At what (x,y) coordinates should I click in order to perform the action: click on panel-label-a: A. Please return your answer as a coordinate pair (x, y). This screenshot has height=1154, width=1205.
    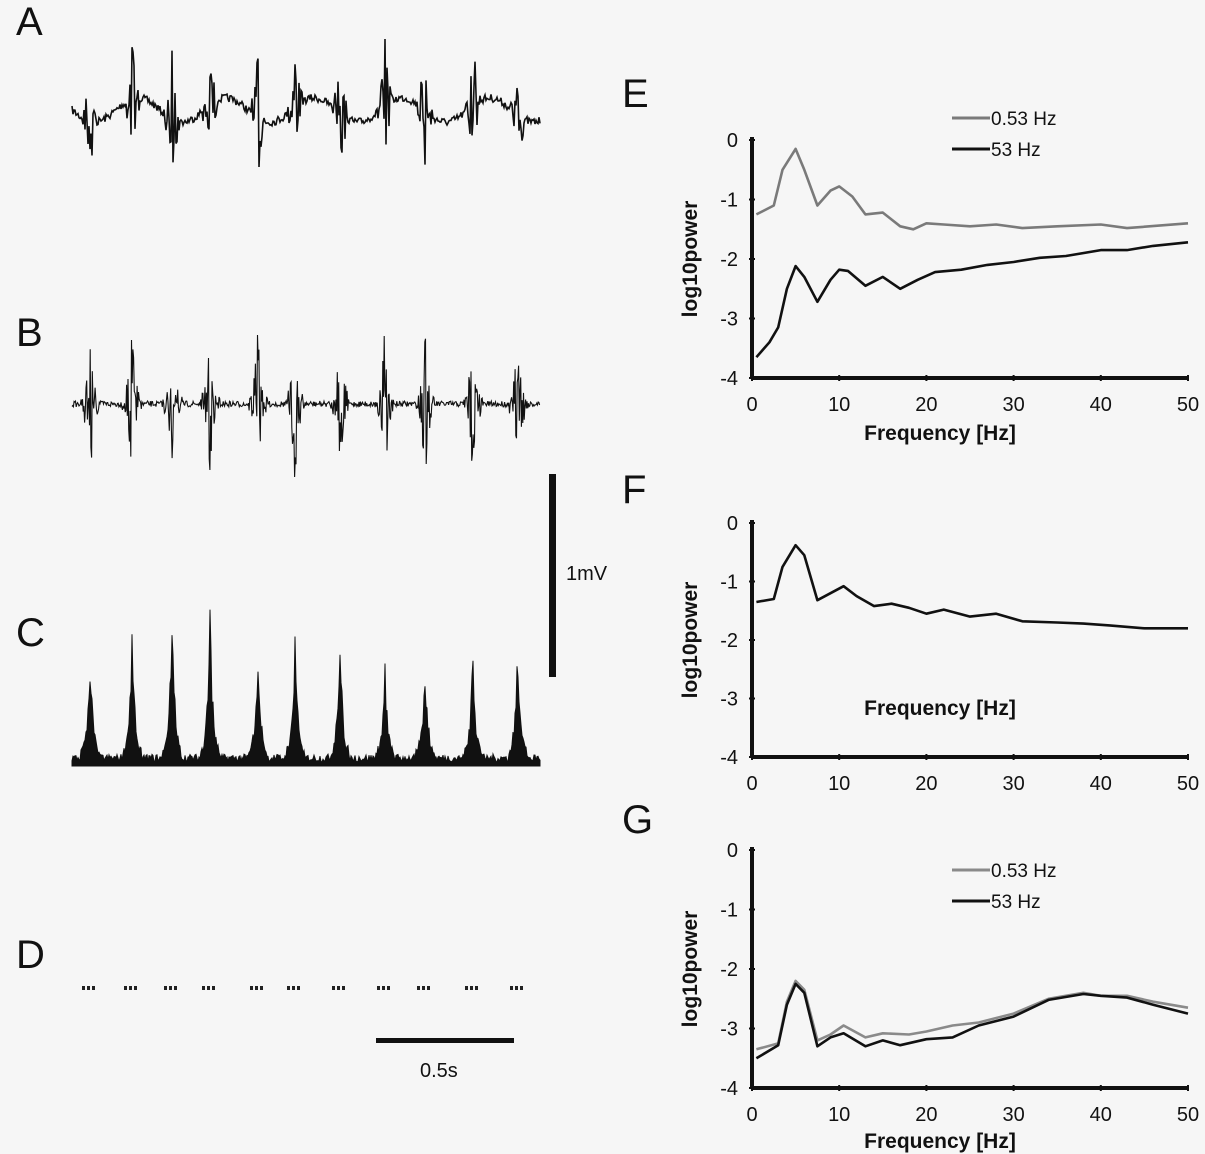
    Looking at the image, I should click on (29, 22).